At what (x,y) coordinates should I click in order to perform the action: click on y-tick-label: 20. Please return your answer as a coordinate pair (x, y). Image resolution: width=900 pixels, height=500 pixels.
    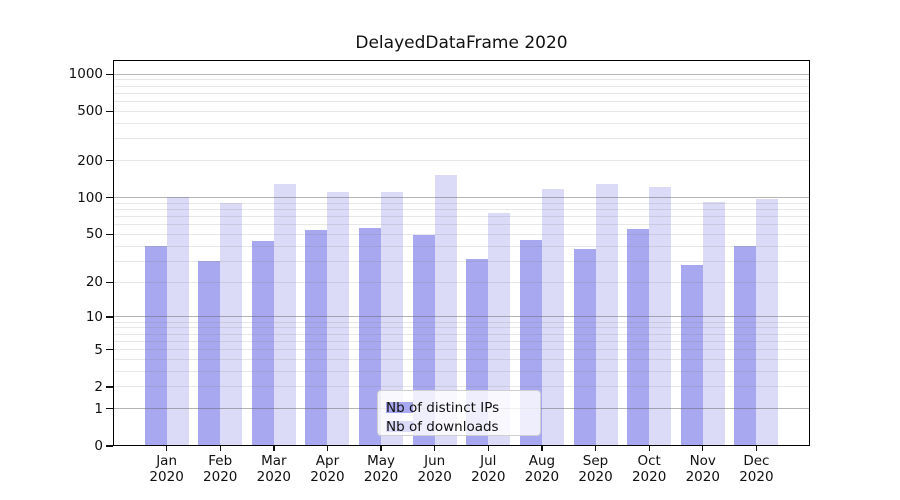
    Looking at the image, I should click on (94, 282).